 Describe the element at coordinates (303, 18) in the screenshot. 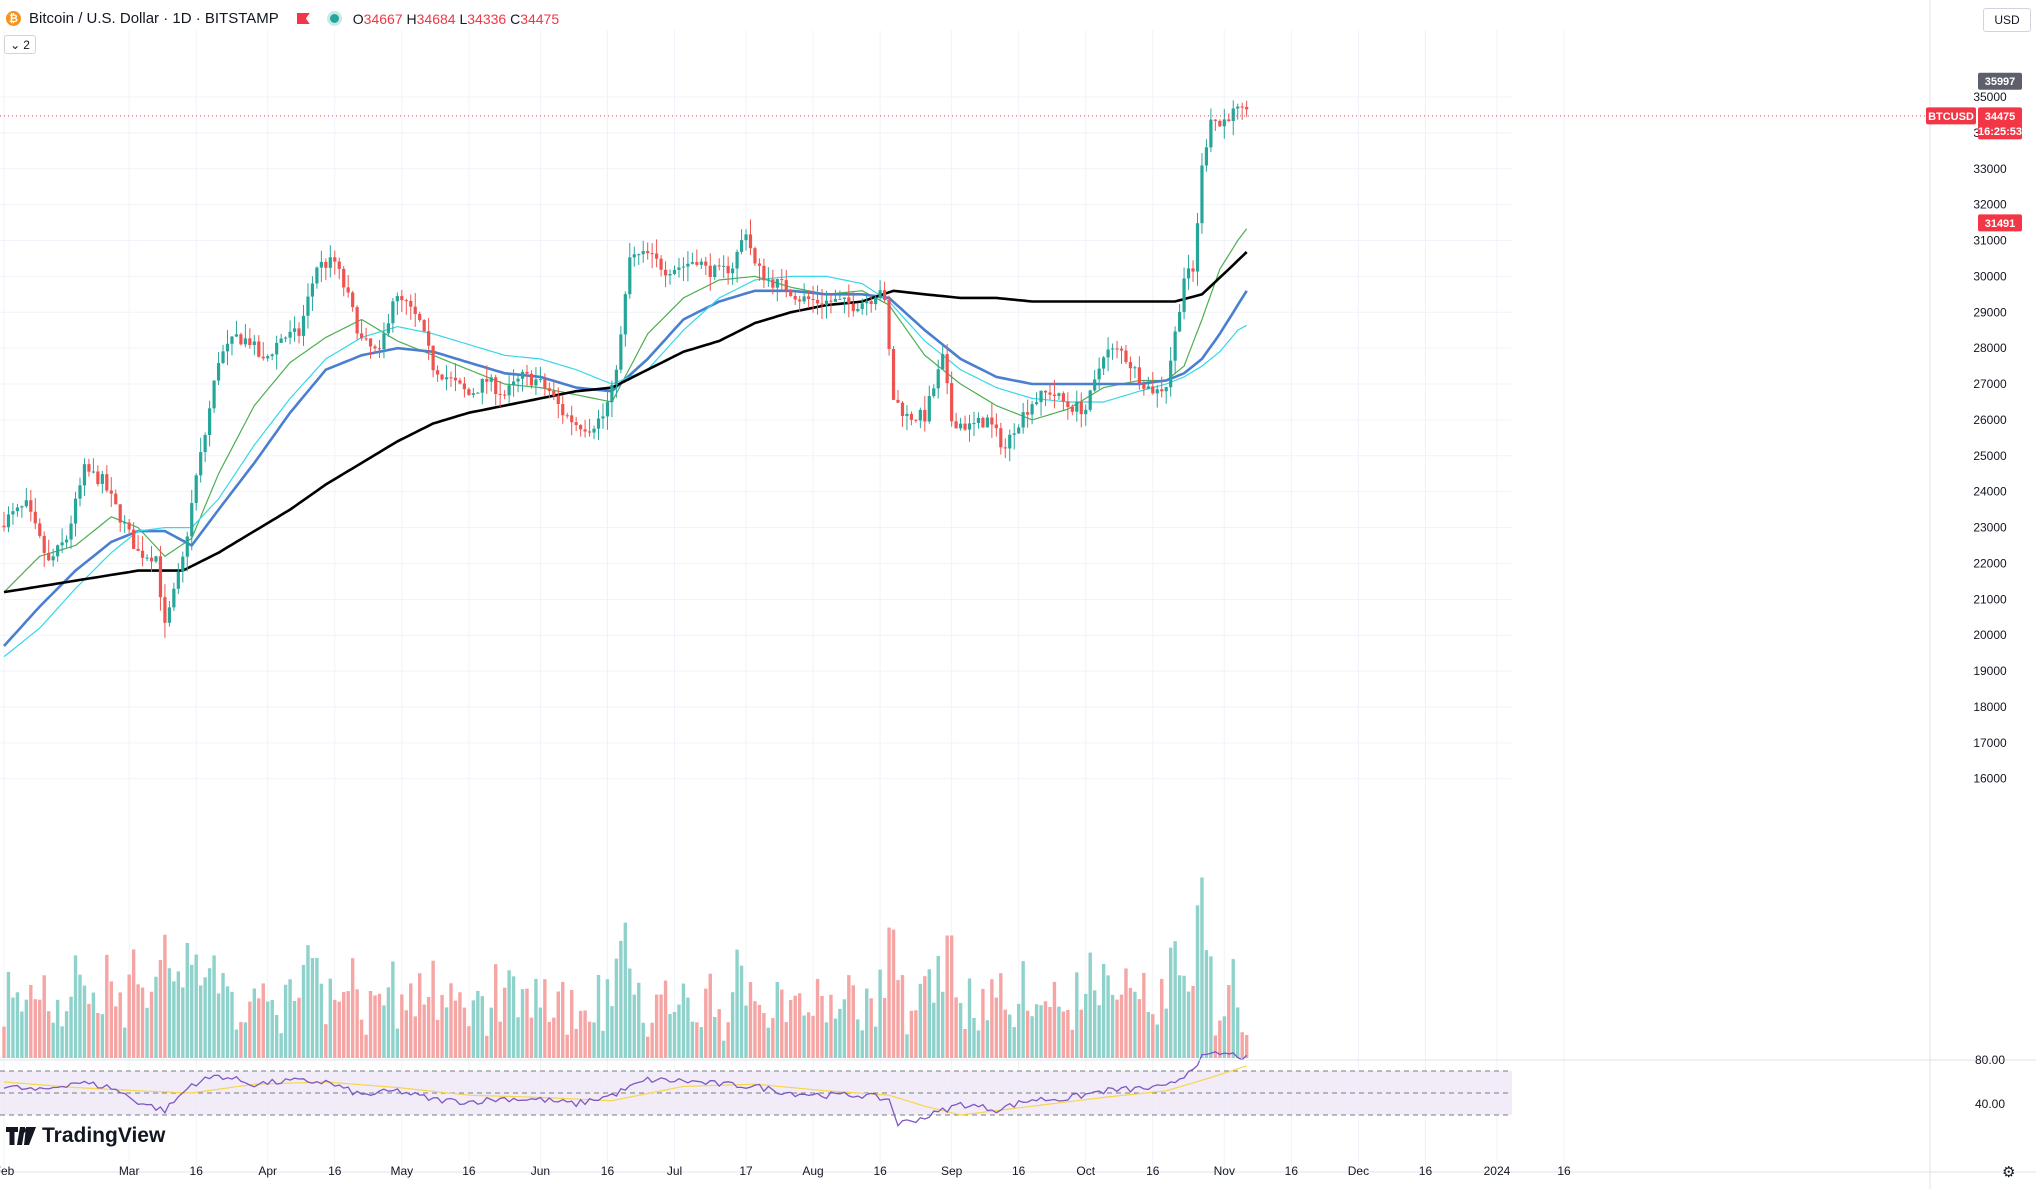

I see `flag-icon` at that location.